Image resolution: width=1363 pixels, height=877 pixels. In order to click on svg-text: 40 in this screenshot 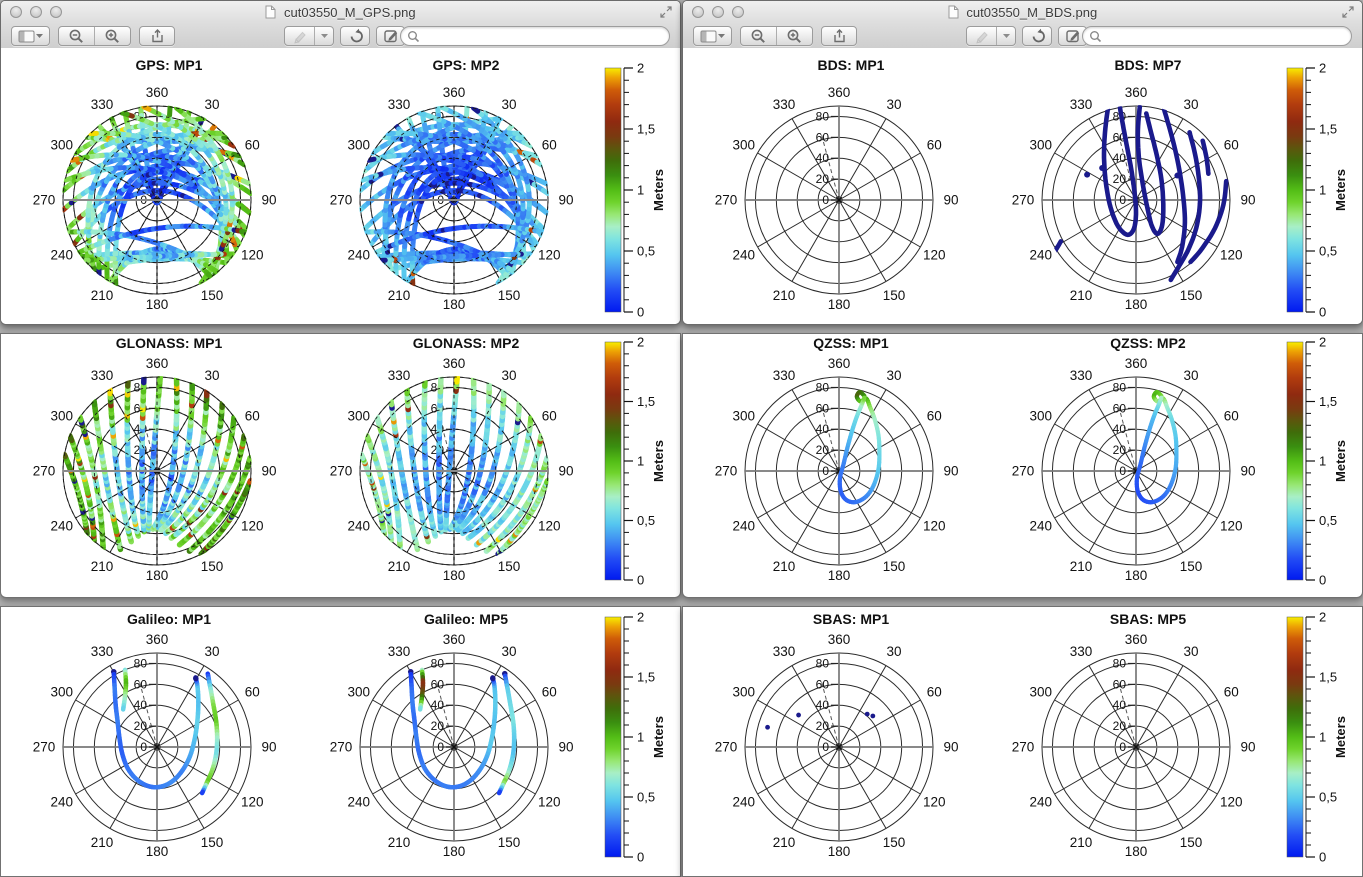, I will do `click(141, 705)`.